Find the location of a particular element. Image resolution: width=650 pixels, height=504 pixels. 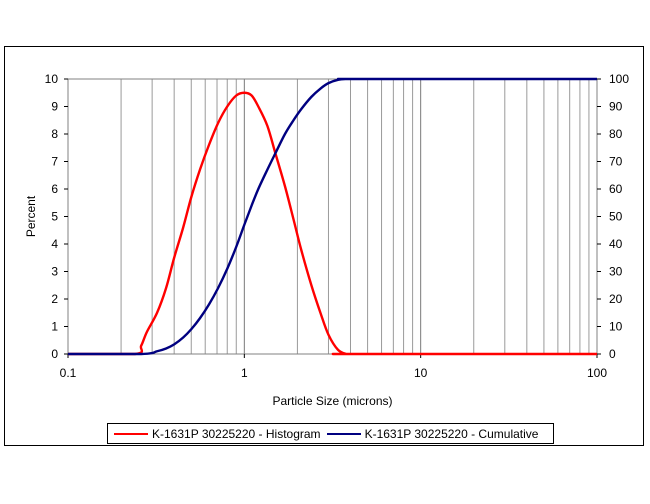

y-left-tick-label: 7 is located at coordinates (54, 162).